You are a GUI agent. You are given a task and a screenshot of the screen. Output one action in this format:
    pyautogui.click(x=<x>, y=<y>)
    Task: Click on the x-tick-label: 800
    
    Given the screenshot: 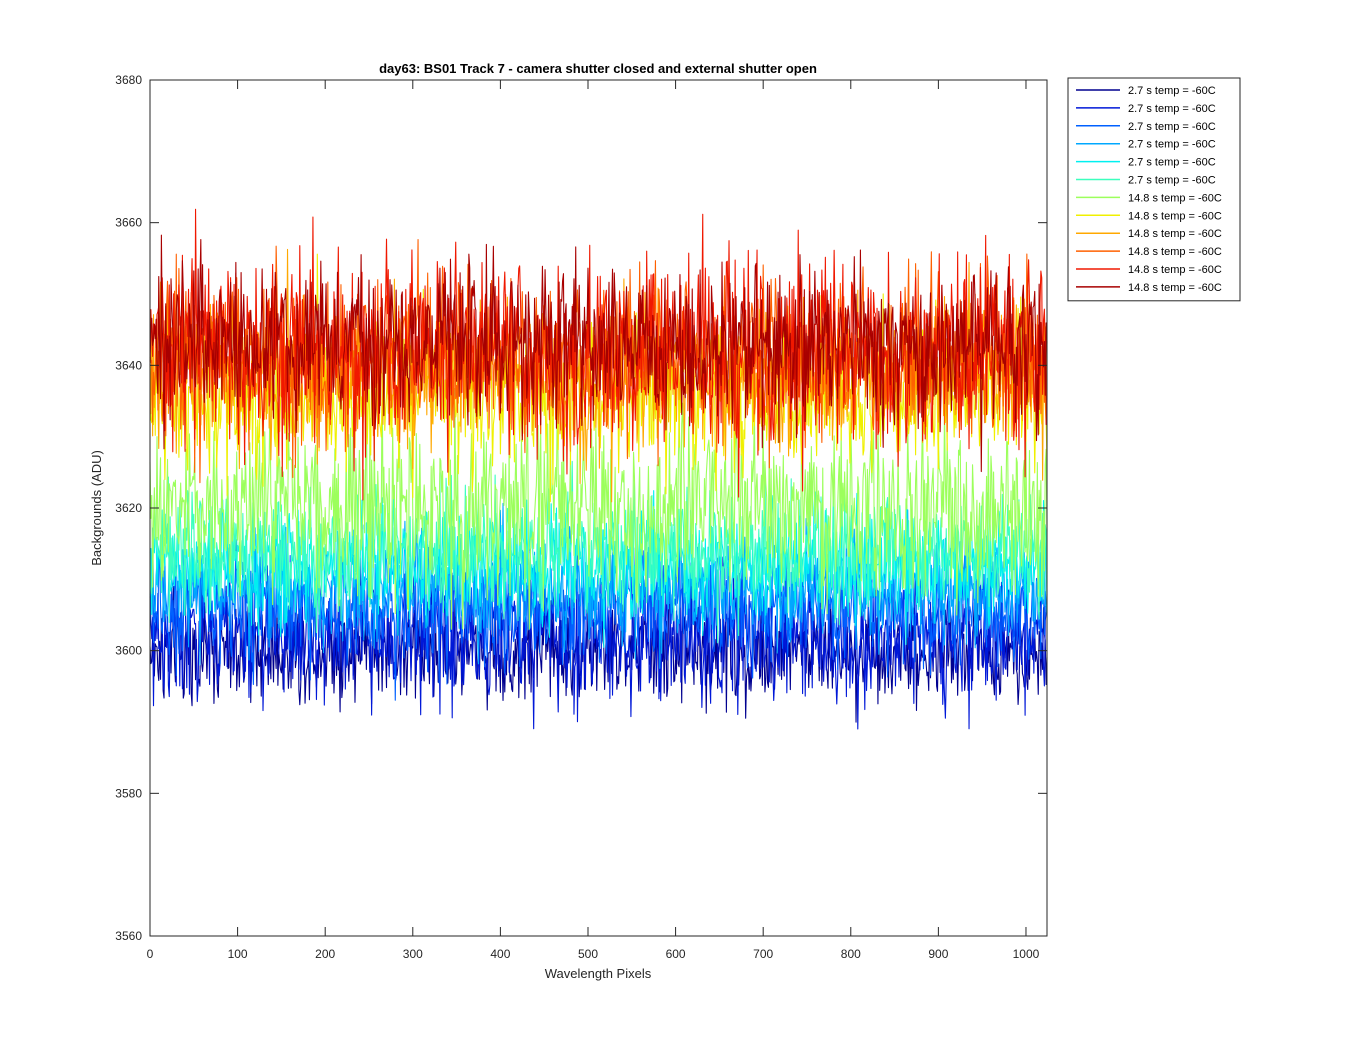 What is the action you would take?
    pyautogui.click(x=851, y=954)
    